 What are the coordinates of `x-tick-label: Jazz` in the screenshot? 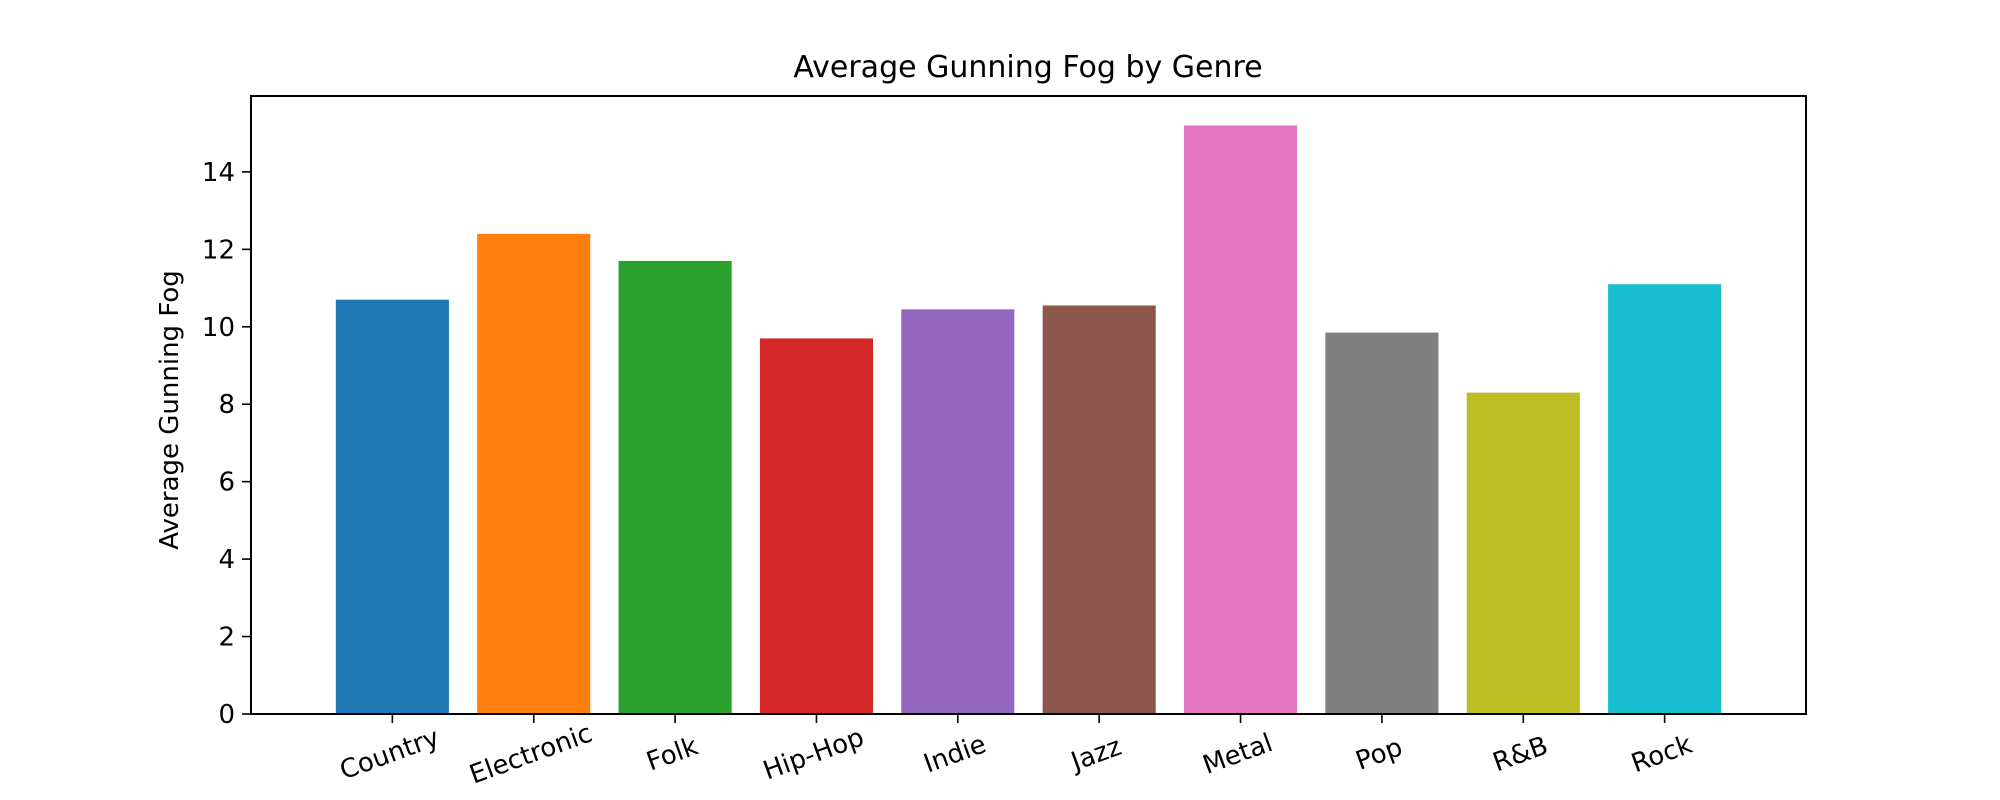 It's located at (1096, 755).